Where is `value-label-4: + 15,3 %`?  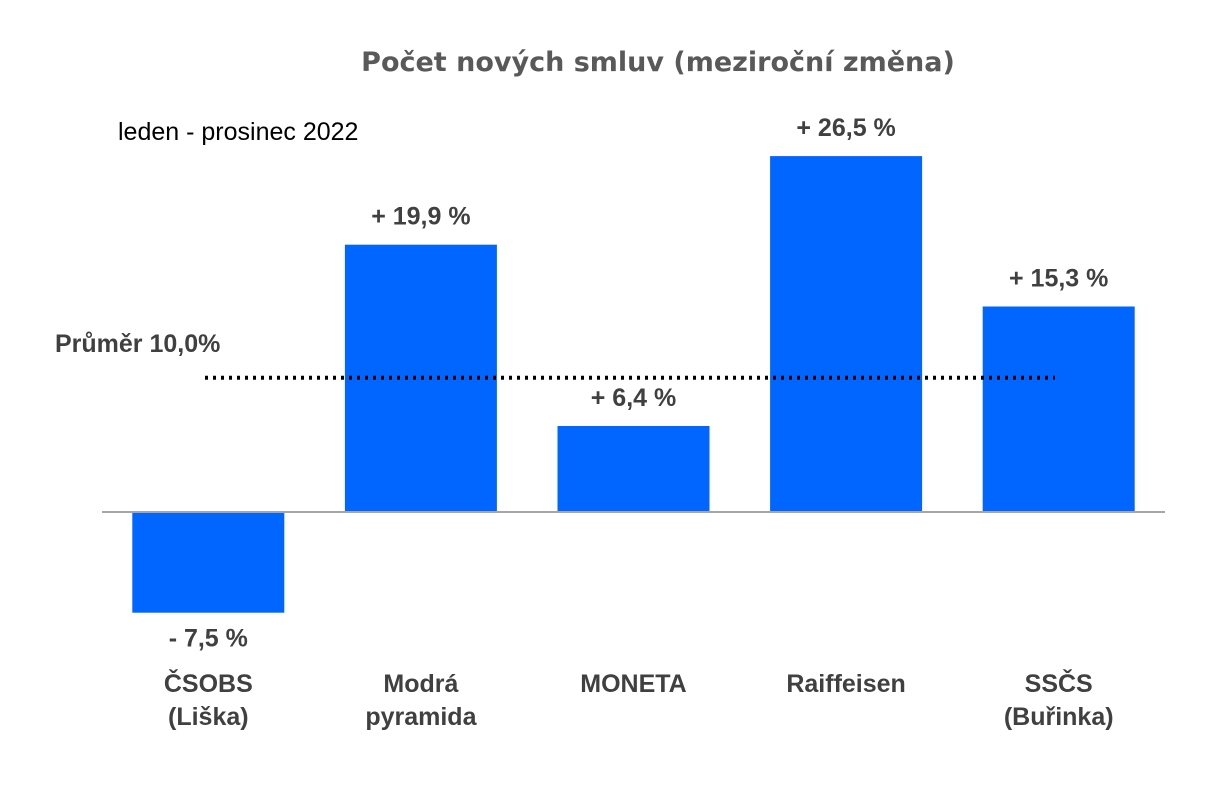
value-label-4: + 15,3 % is located at coordinates (1058, 279).